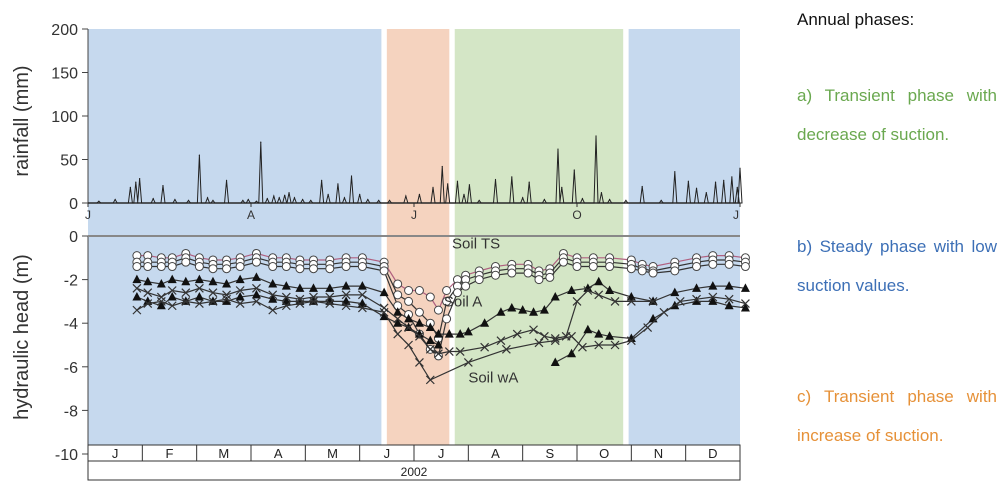 The image size is (1001, 484). I want to click on series-annotation: Soil TS, so click(476, 244).